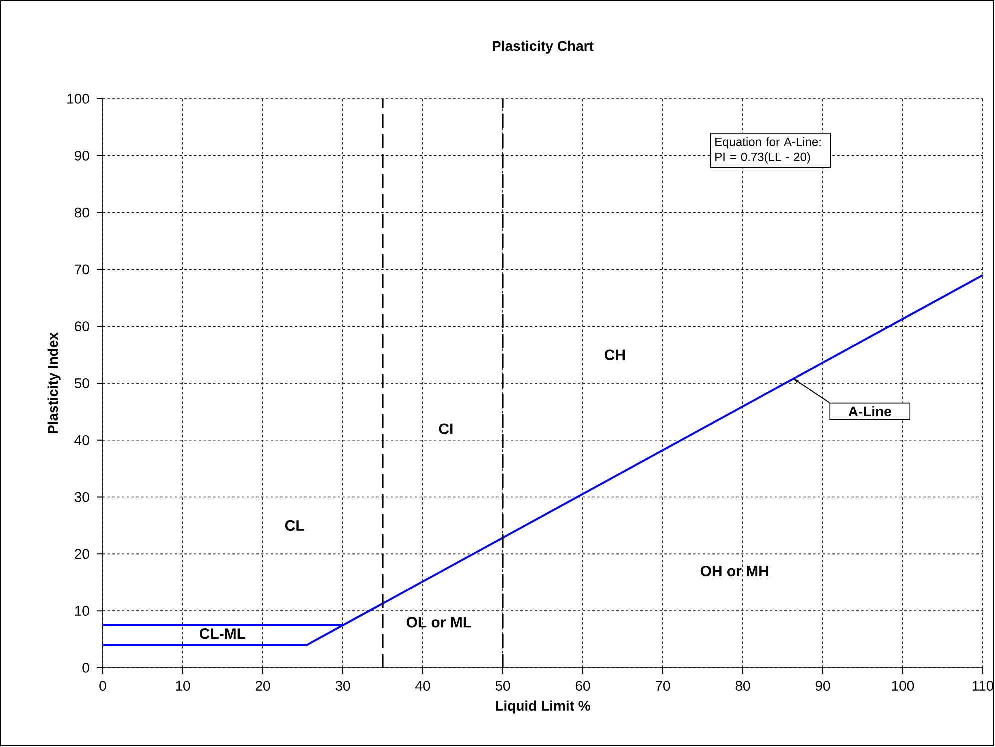 The image size is (995, 747). What do you see at coordinates (903, 686) in the screenshot?
I see `x-tick-label: 100` at bounding box center [903, 686].